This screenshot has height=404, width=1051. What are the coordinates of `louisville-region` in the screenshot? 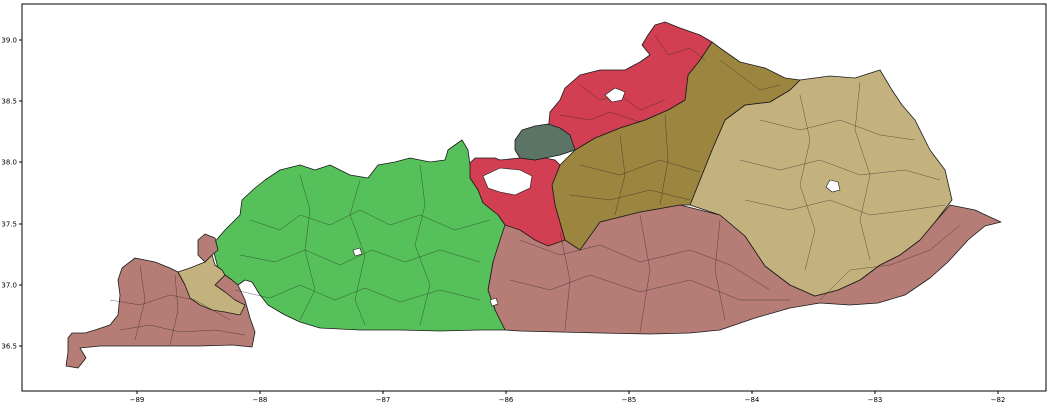 It's located at (545, 142).